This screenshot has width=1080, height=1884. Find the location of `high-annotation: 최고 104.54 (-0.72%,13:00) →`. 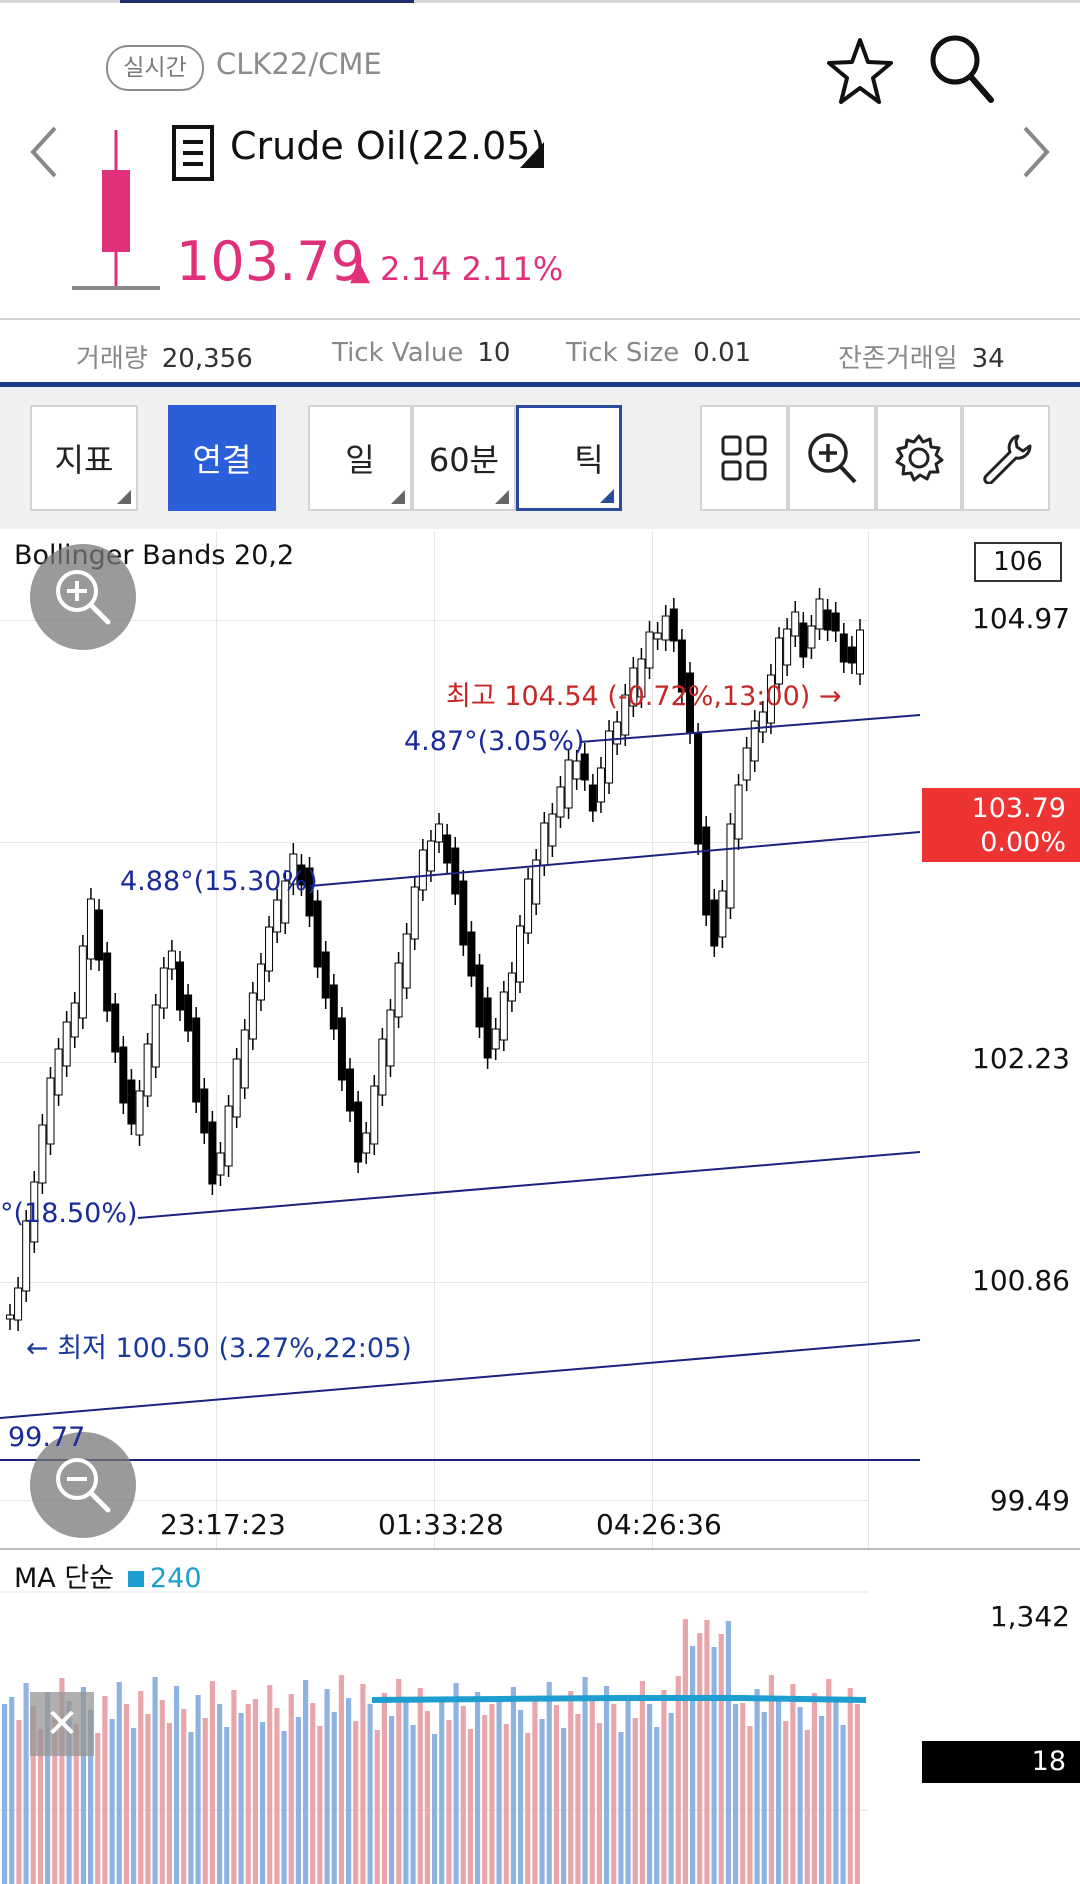

high-annotation: 최고 104.54 (-0.72%,13:00) → is located at coordinates (644, 696).